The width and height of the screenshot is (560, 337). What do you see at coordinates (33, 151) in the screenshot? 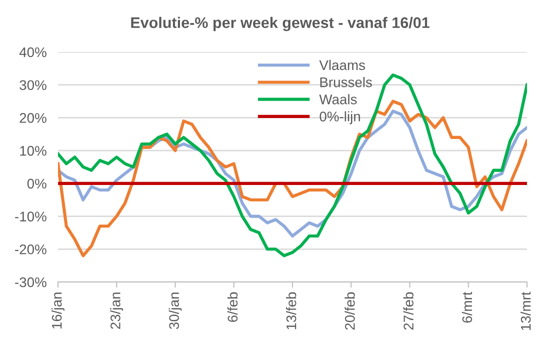
I see `y-tick-label: 10%` at bounding box center [33, 151].